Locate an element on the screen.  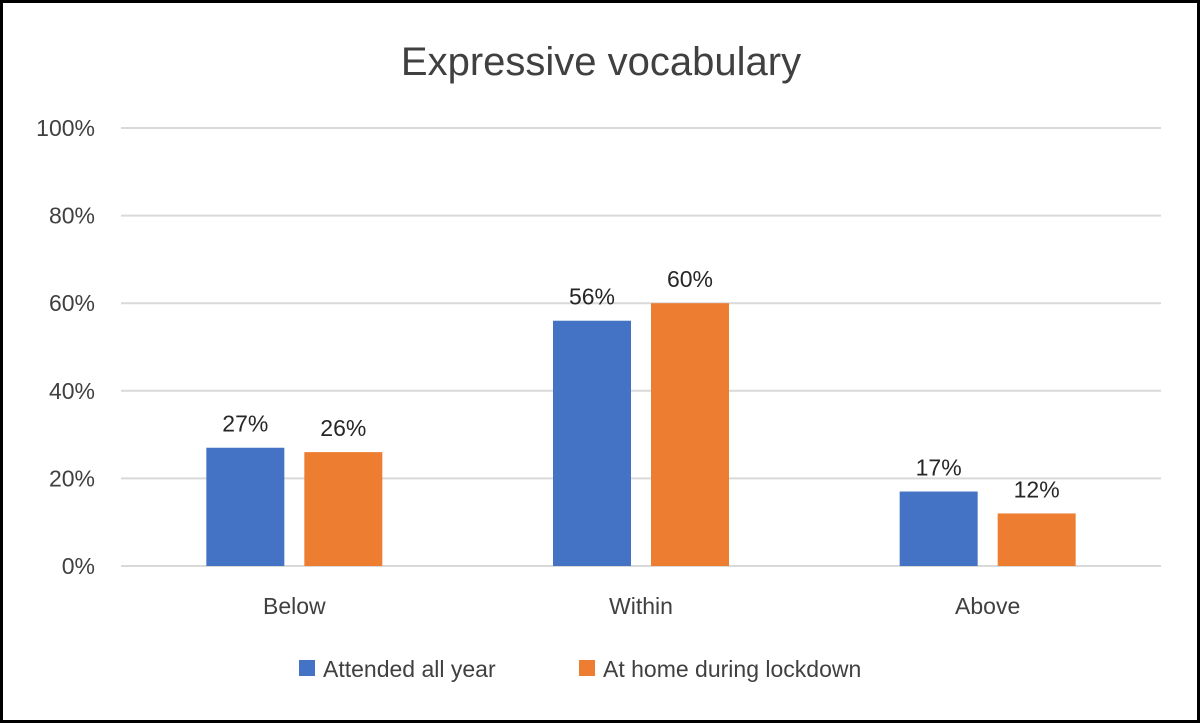
data-label: 12% is located at coordinates (1037, 489).